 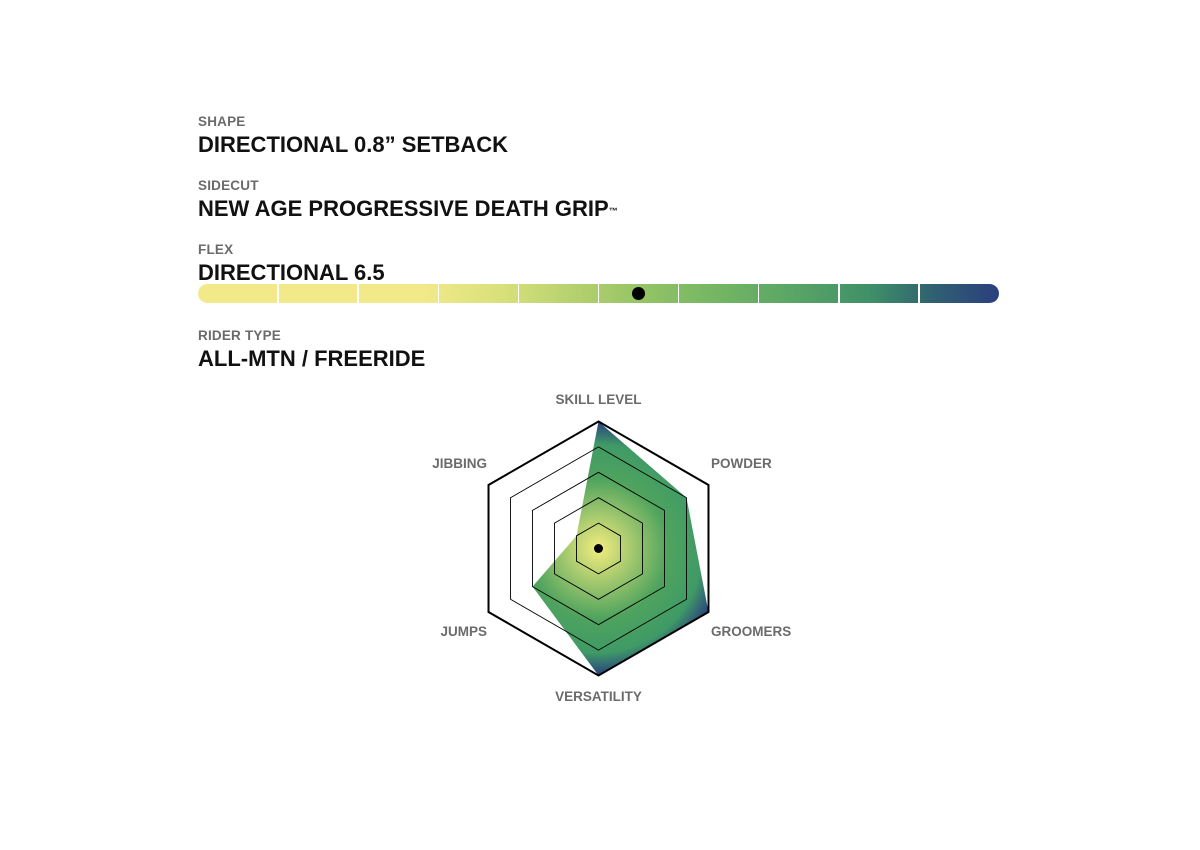 What do you see at coordinates (459, 463) in the screenshot?
I see `axis-label-jibbing: JIBBING` at bounding box center [459, 463].